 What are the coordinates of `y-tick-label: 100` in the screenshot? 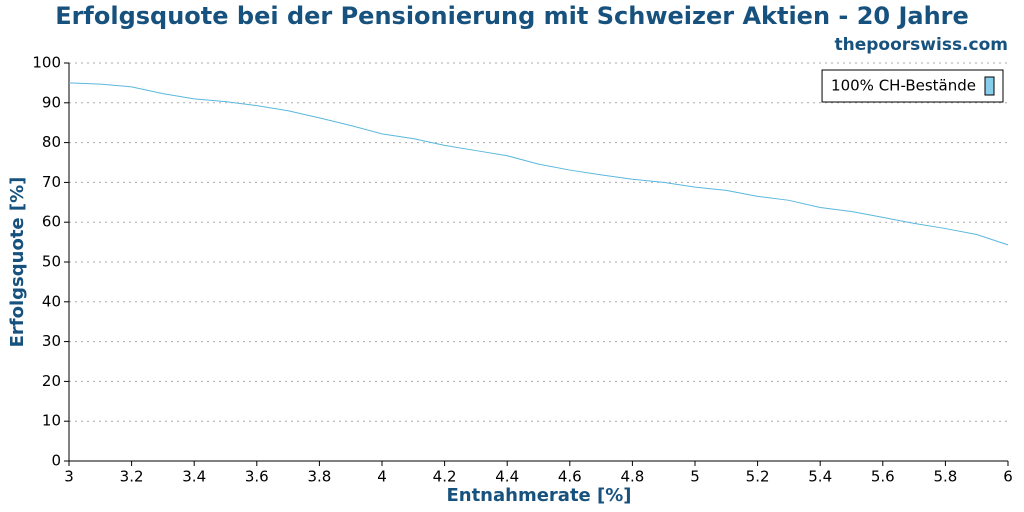 It's located at (46, 63).